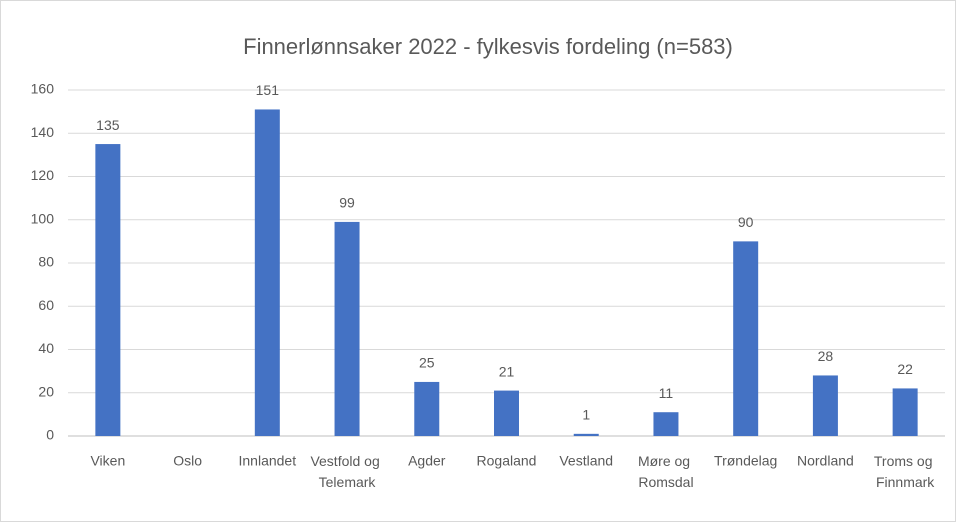 This screenshot has width=956, height=522. I want to click on y-tick-label: 40, so click(46, 348).